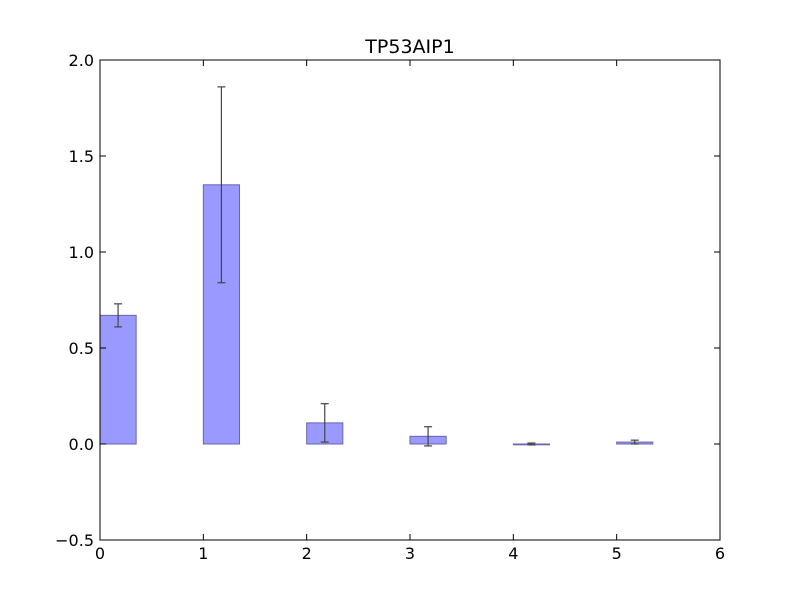 The image size is (800, 600). I want to click on x-tick-label-0: 0, so click(100, 553).